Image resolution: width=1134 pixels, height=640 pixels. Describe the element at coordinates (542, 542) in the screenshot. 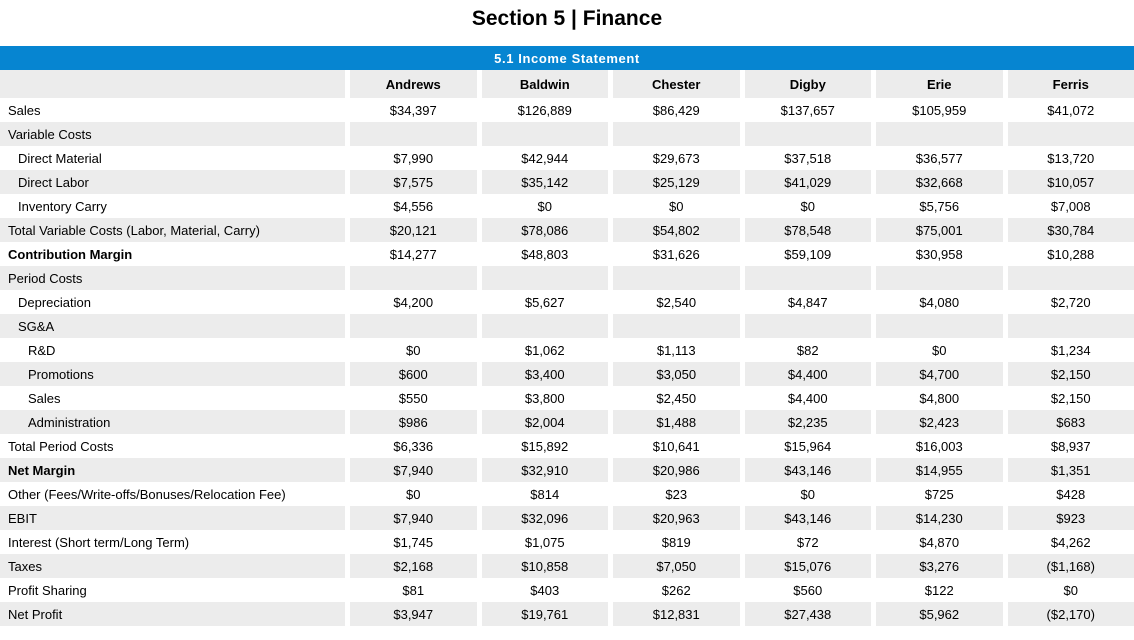

I see `table-cell: $1,075` at that location.